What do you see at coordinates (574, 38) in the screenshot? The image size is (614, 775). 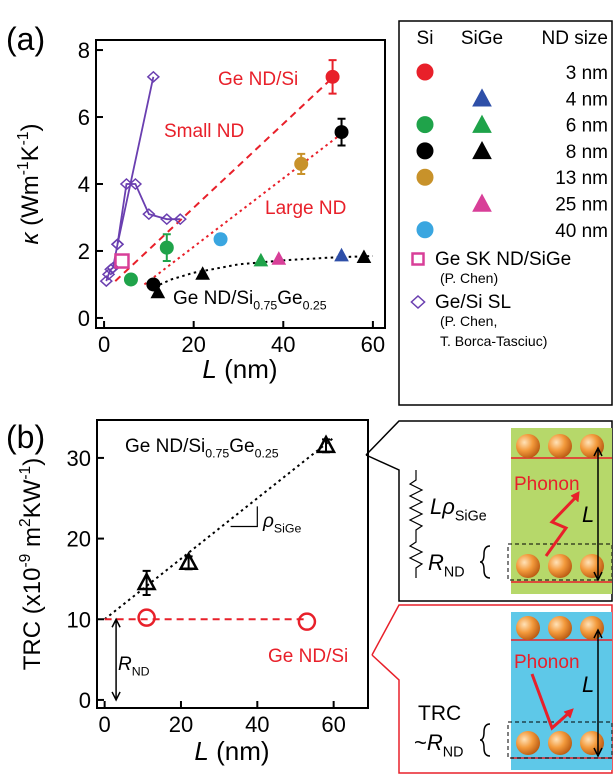 I see `legend-header: ND size` at bounding box center [574, 38].